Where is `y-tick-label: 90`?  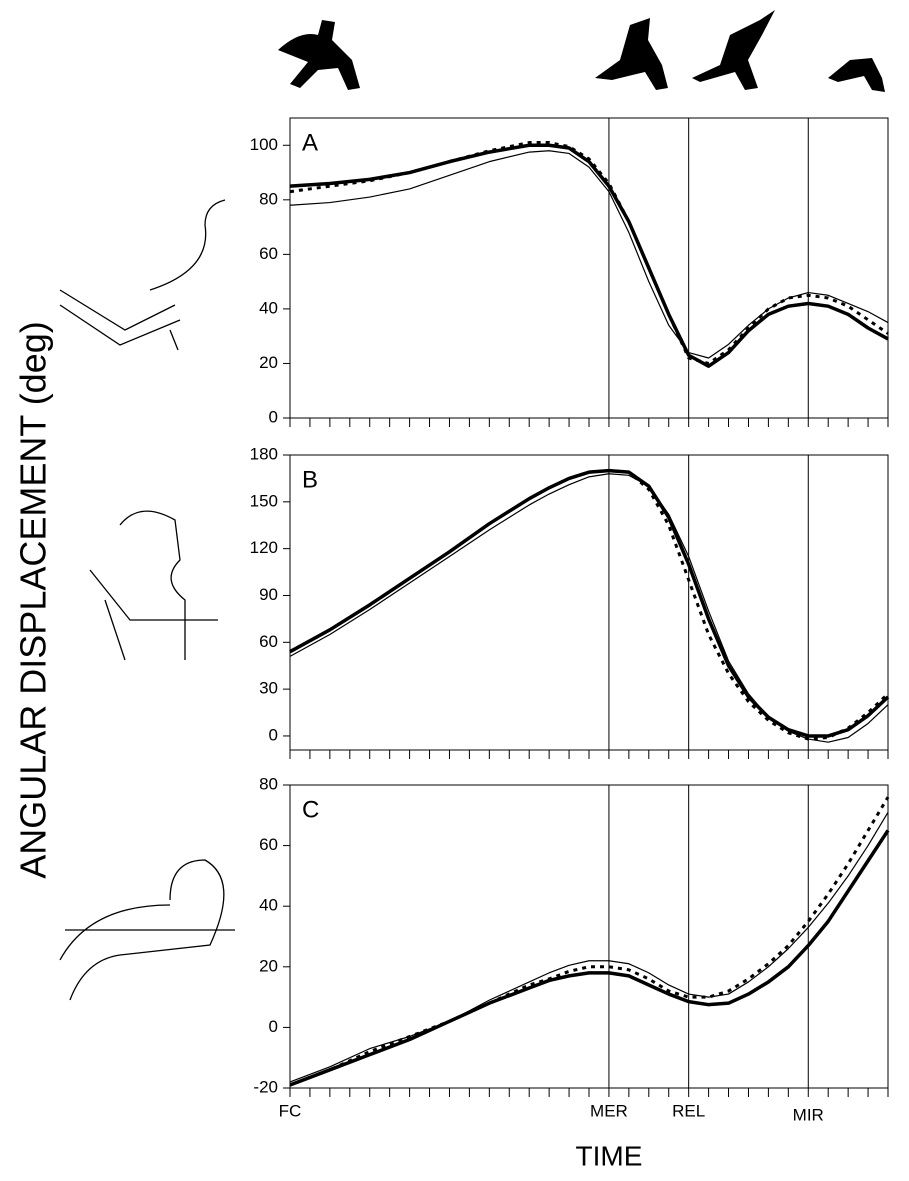
y-tick-label: 90 is located at coordinates (268, 594).